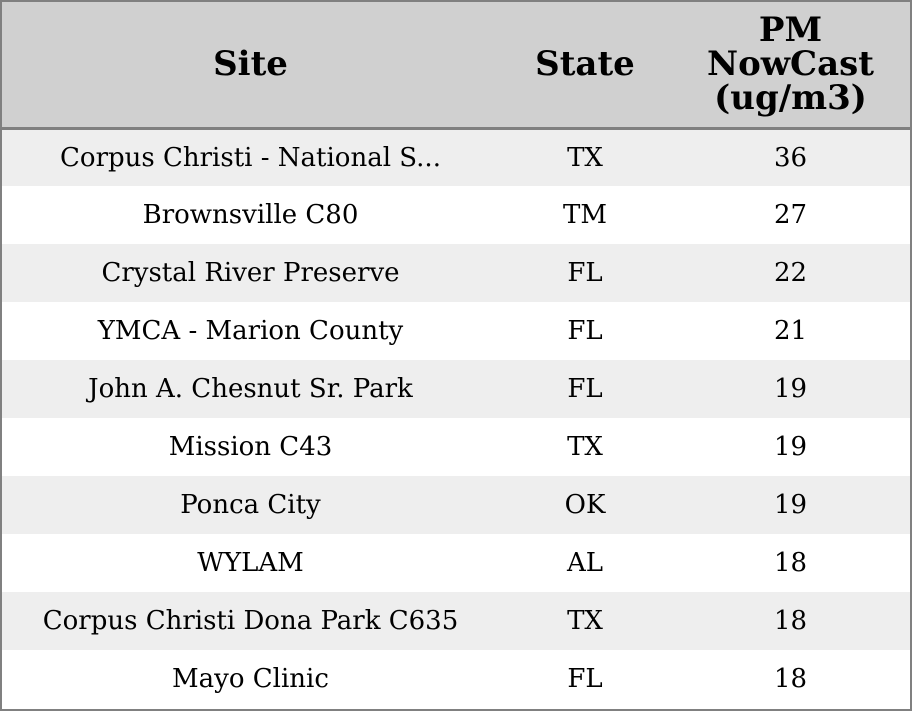 This screenshot has height=711, width=912. Describe the element at coordinates (456, 215) in the screenshot. I see `table-row: Brownsville C80 TM 27` at that location.